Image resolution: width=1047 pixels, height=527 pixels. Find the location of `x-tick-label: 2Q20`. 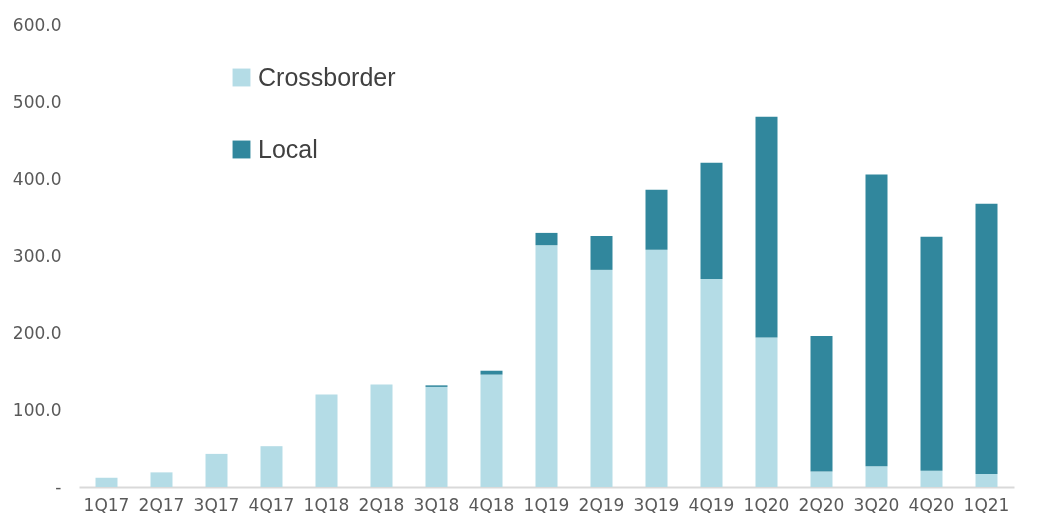

x-tick-label: 2Q20 is located at coordinates (821, 504).